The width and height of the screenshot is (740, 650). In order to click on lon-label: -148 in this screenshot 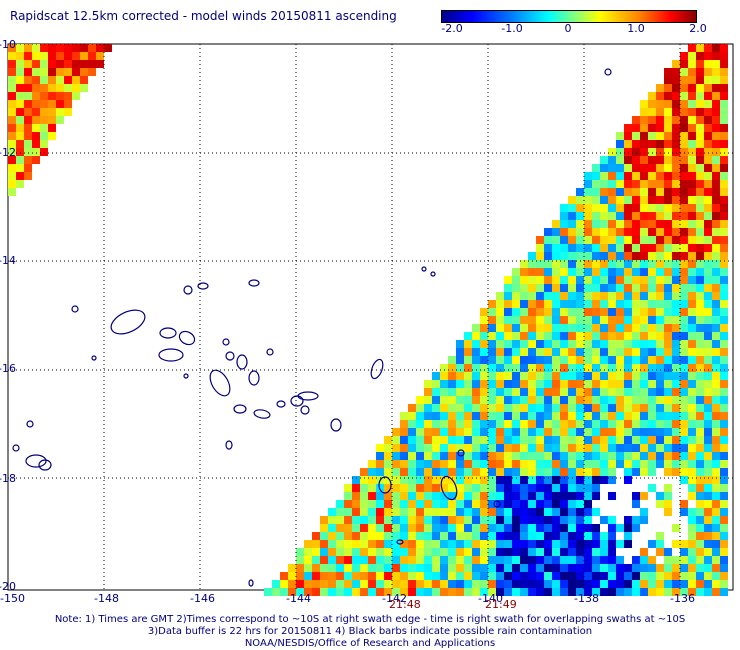, I will do `click(106, 598)`.